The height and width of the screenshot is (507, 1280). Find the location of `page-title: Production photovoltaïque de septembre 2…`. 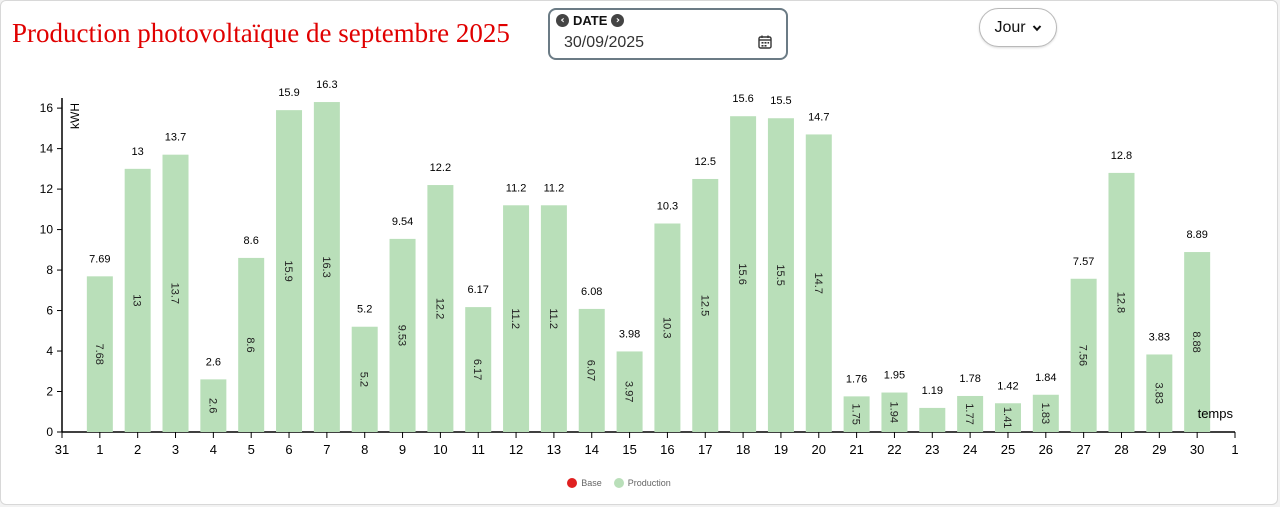

page-title: Production photovoltaïque de septembre 2… is located at coordinates (261, 33).